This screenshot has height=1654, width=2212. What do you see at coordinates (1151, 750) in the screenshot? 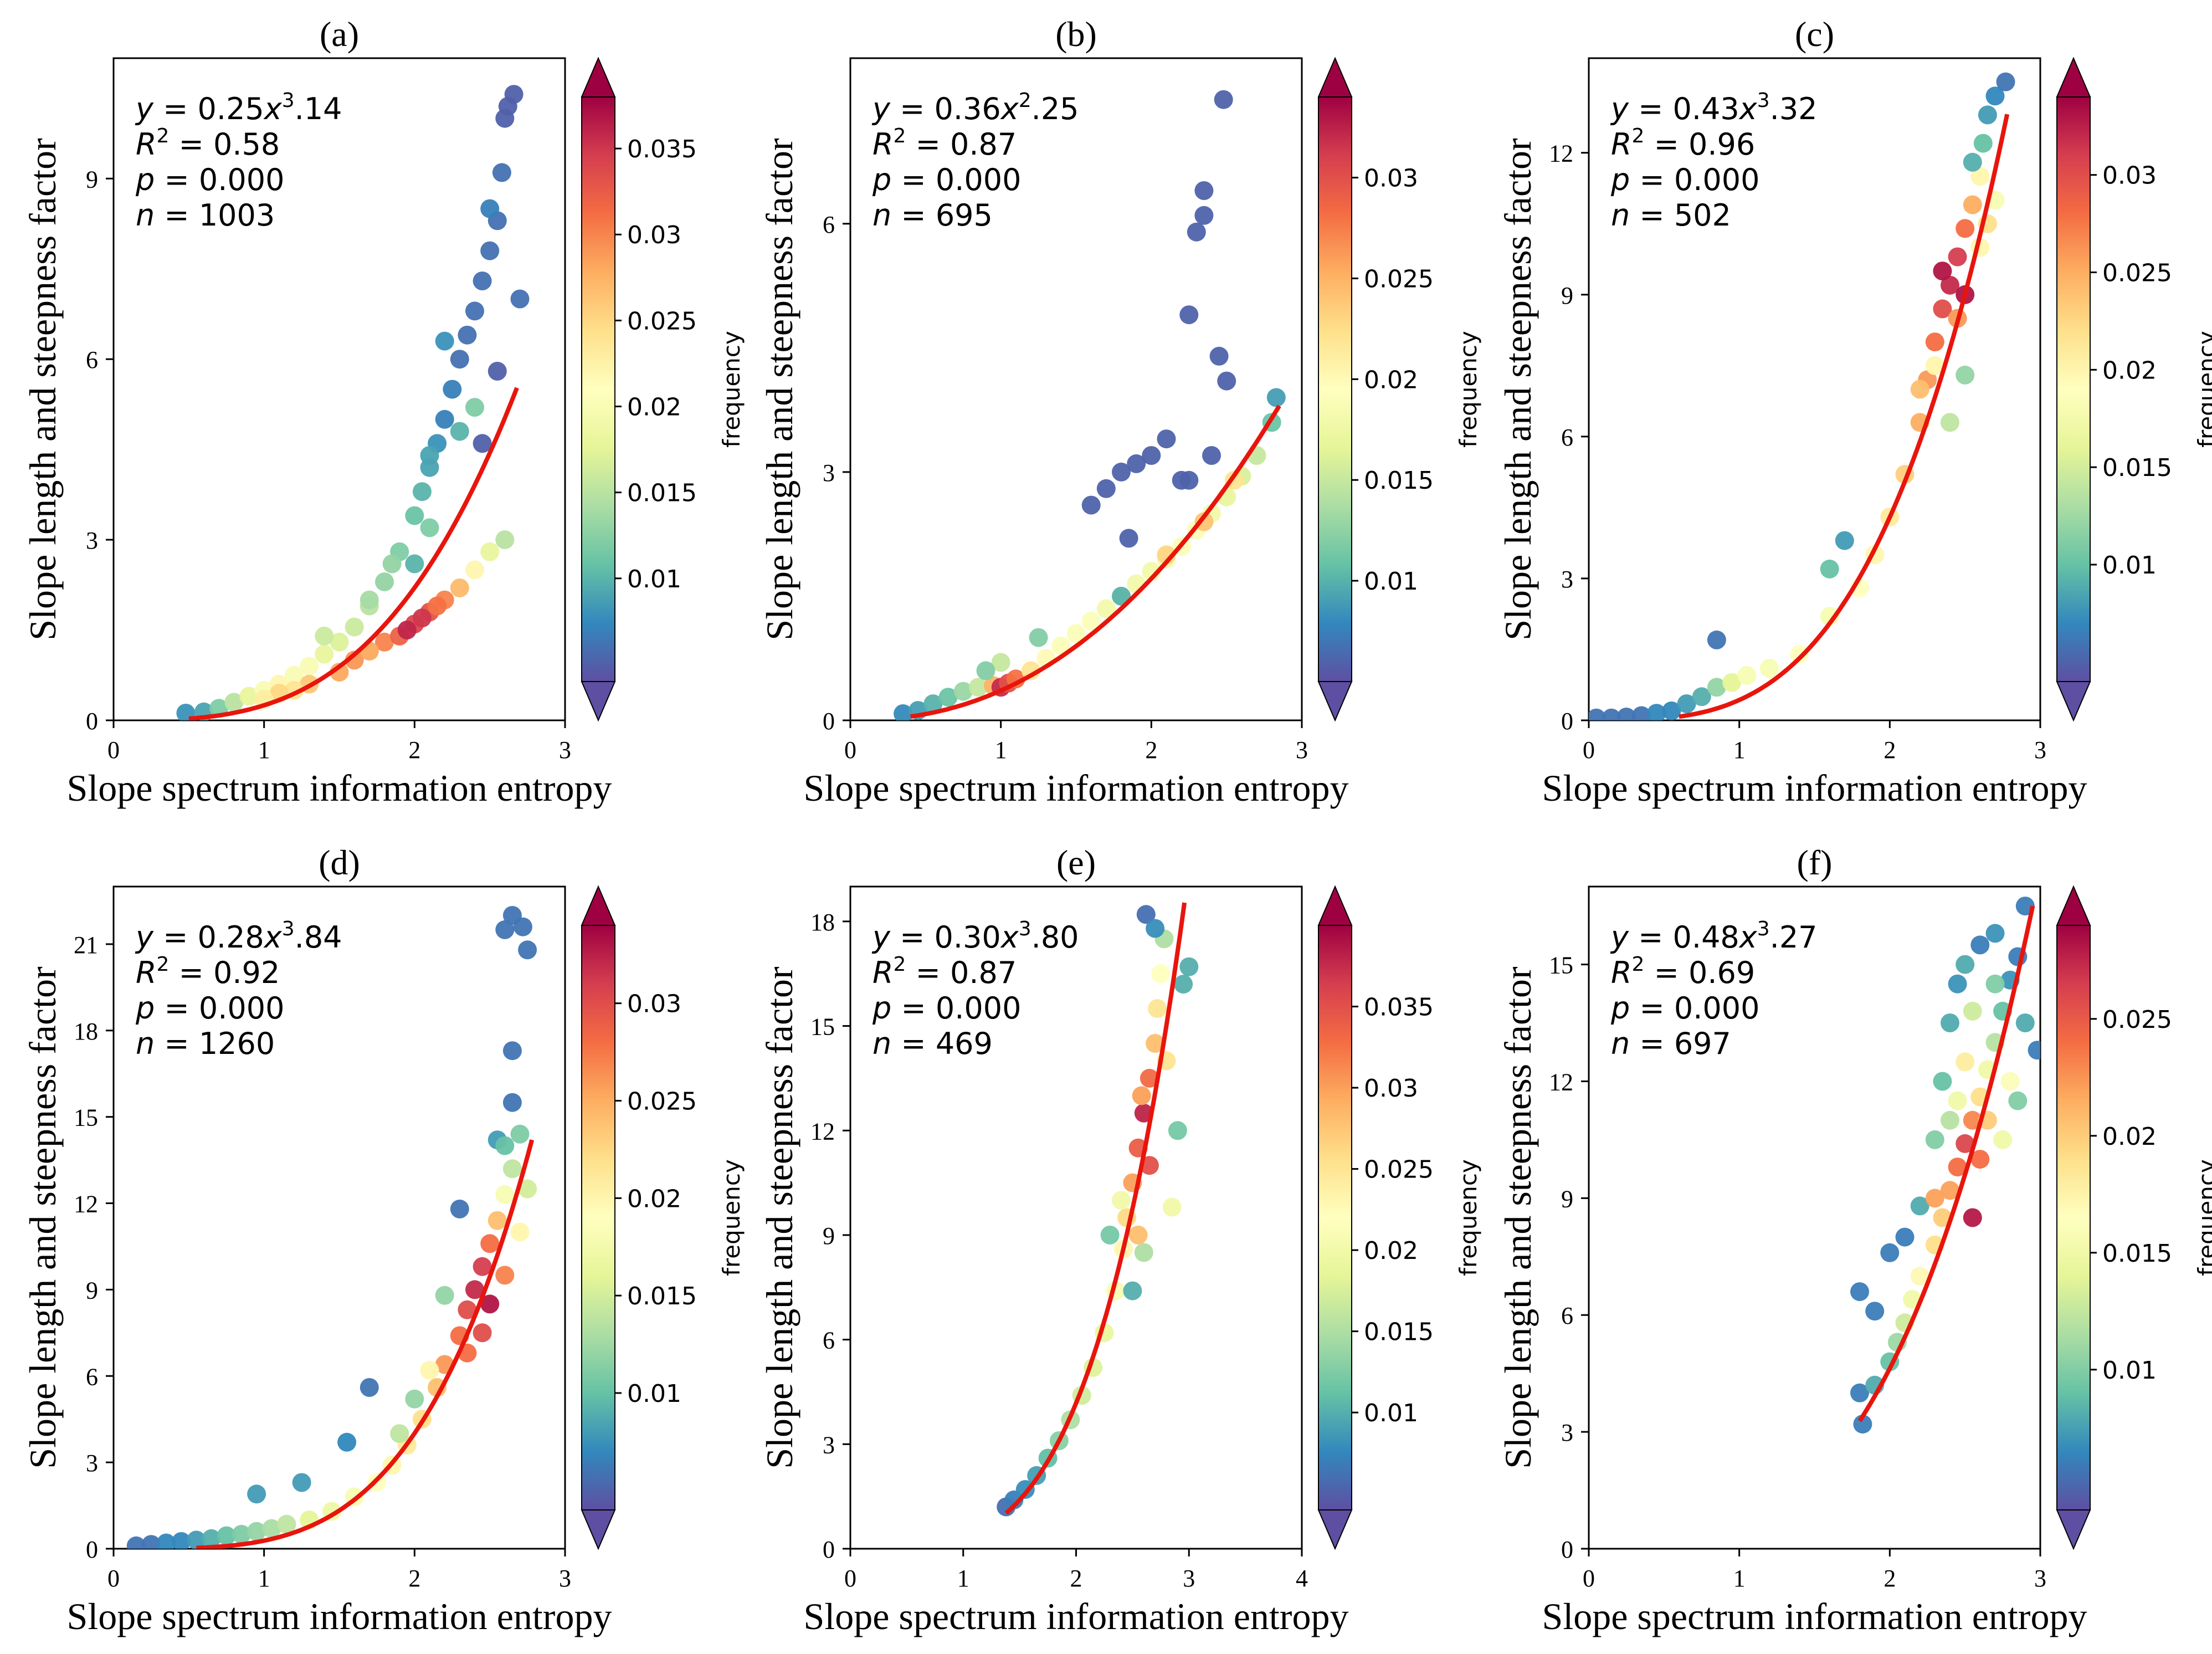
I see `x-tick-label: 2` at bounding box center [1151, 750].